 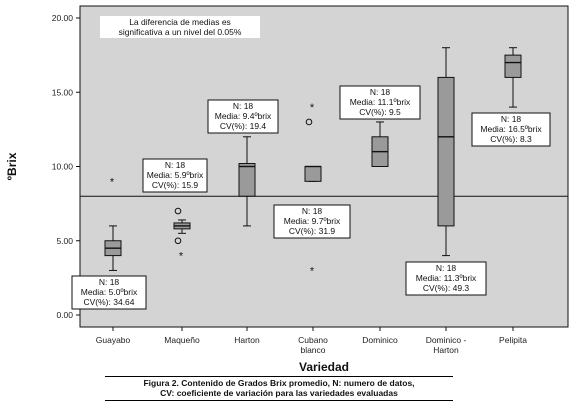 What do you see at coordinates (113, 340) in the screenshot?
I see `x-tick-label: Guayabo` at bounding box center [113, 340].